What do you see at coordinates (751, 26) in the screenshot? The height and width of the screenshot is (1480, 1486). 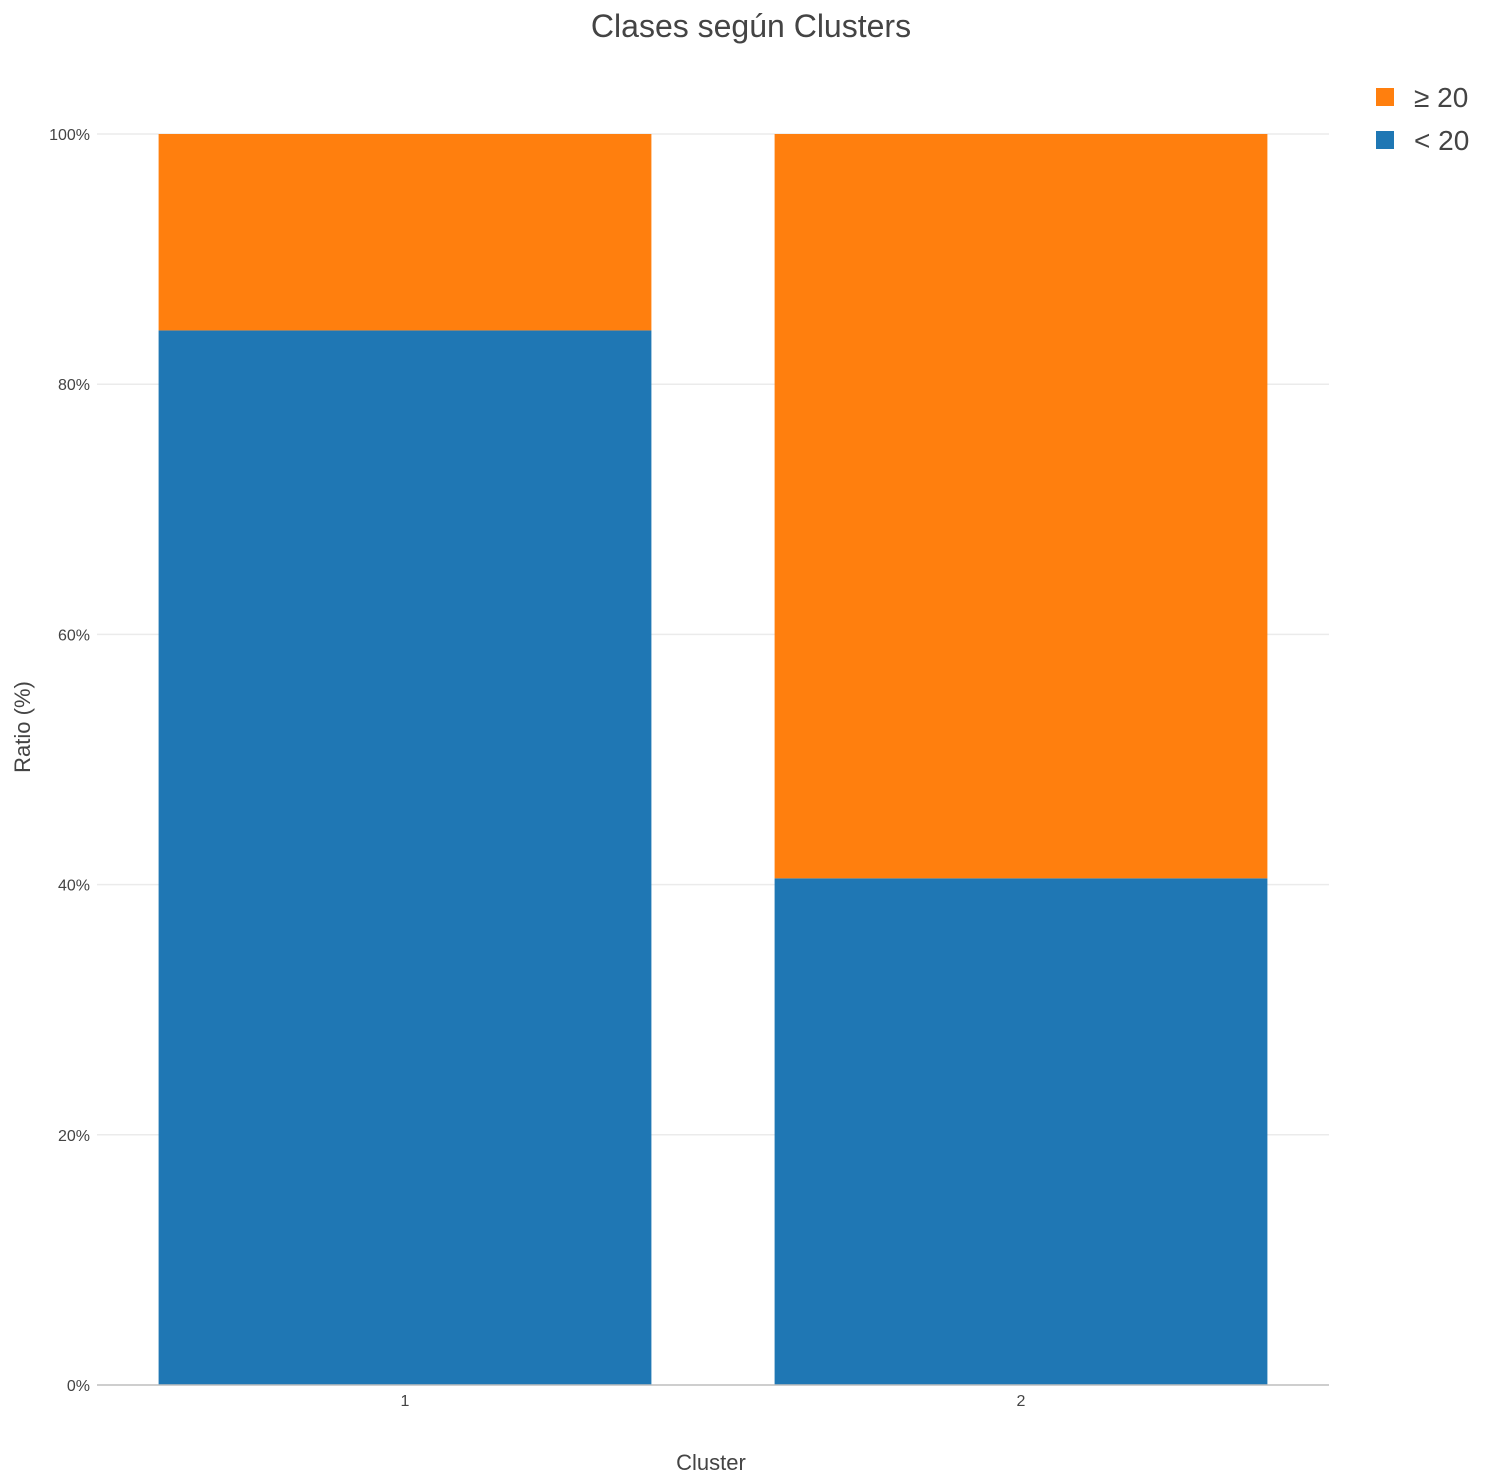 I see `chart-title: Clases según Clusters` at bounding box center [751, 26].